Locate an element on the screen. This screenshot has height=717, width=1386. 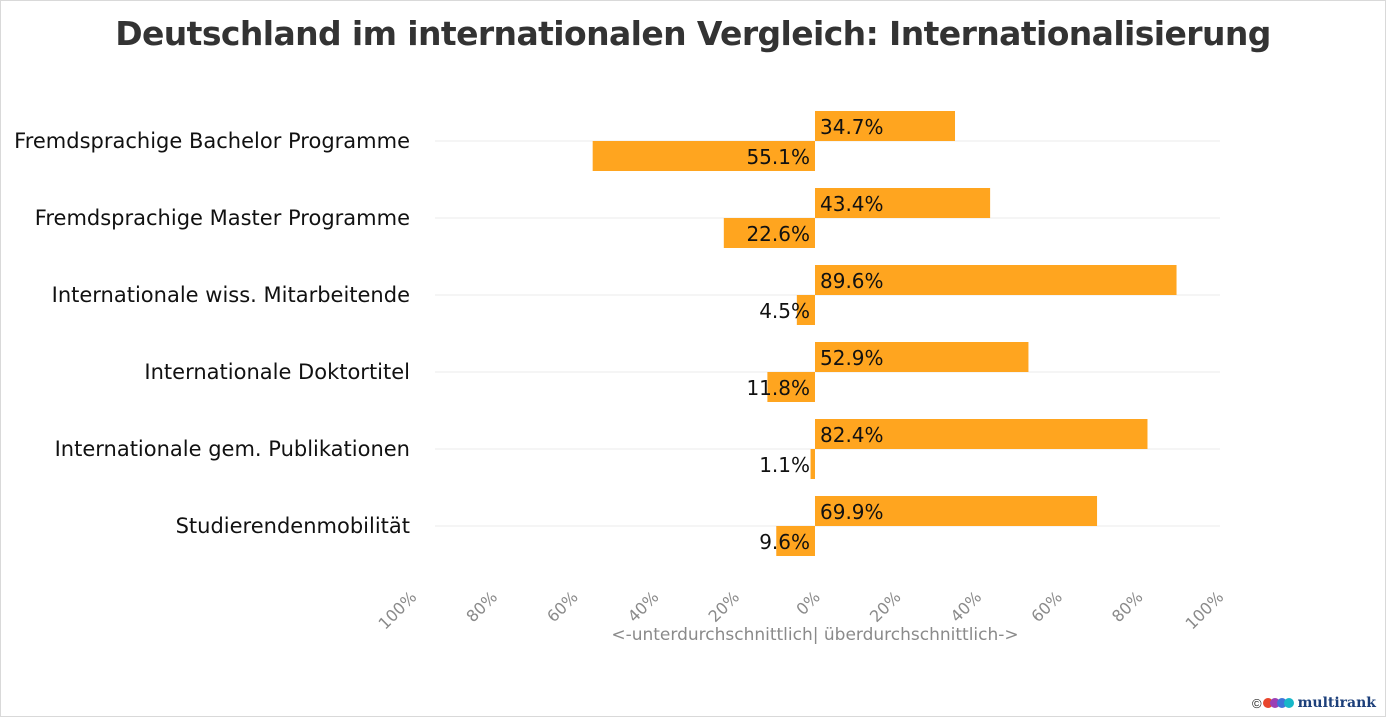
logo-mark-icon is located at coordinates (1278, 703).